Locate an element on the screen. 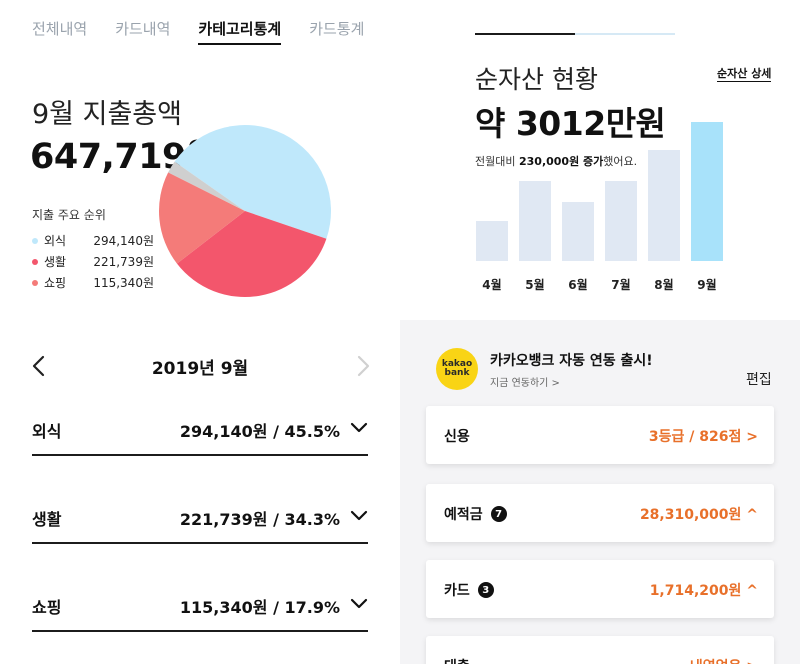  category-row-shopping: 쇼핑 115,340원 / 17.9% is located at coordinates (200, 608).